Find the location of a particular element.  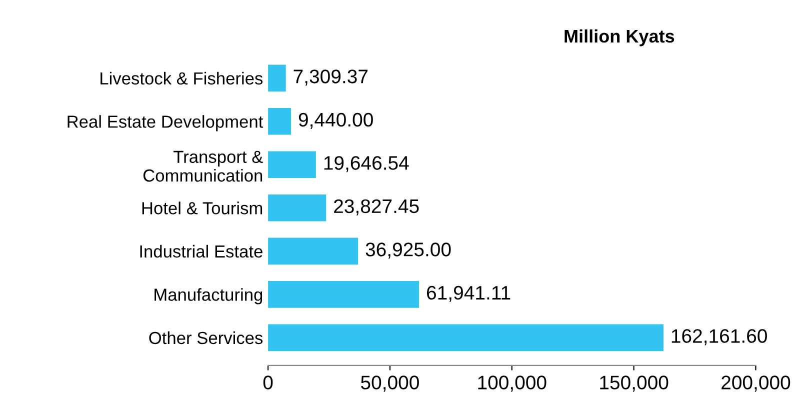

data-label: 36,925.00 is located at coordinates (408, 250).